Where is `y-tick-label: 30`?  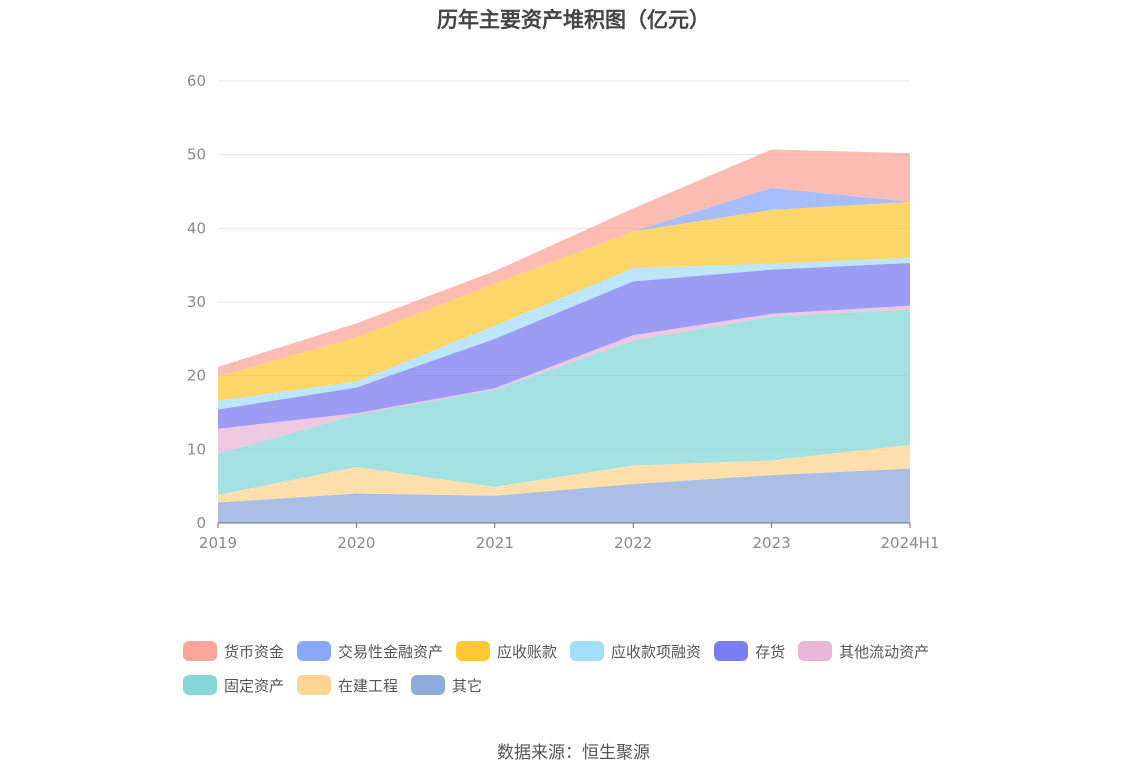 y-tick-label: 30 is located at coordinates (196, 302).